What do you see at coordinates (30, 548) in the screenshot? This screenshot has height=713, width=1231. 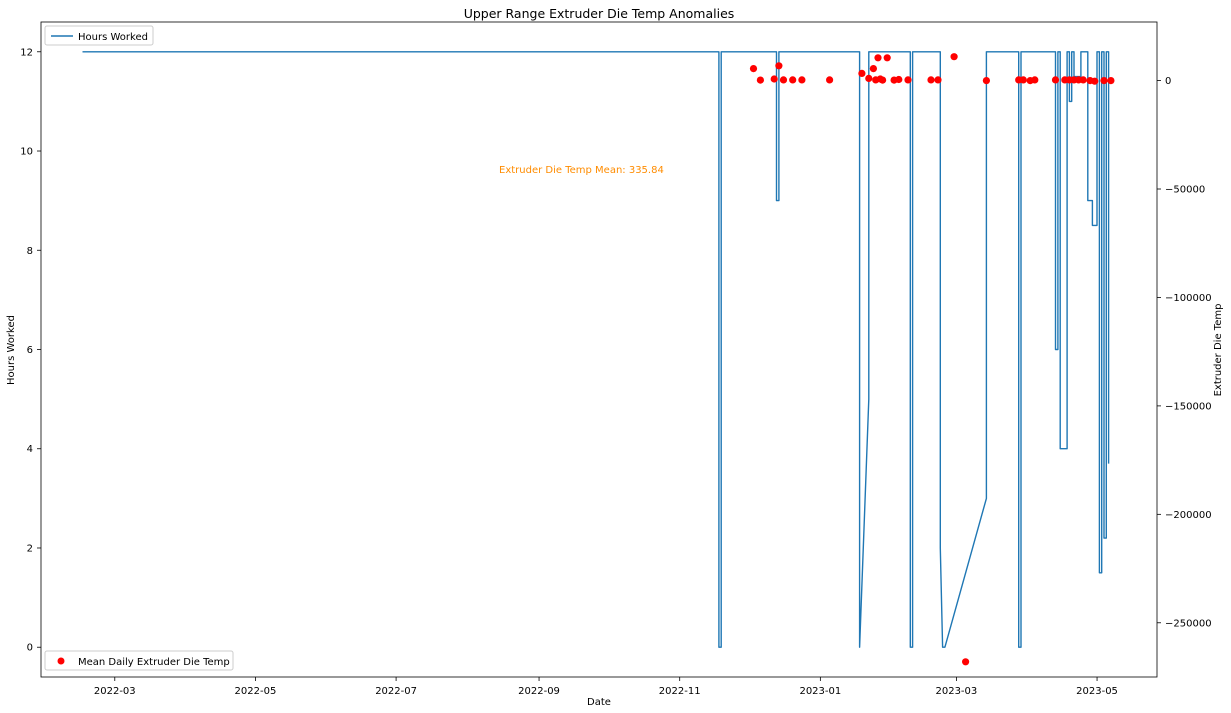 I see `y-tick-label: 2` at bounding box center [30, 548].